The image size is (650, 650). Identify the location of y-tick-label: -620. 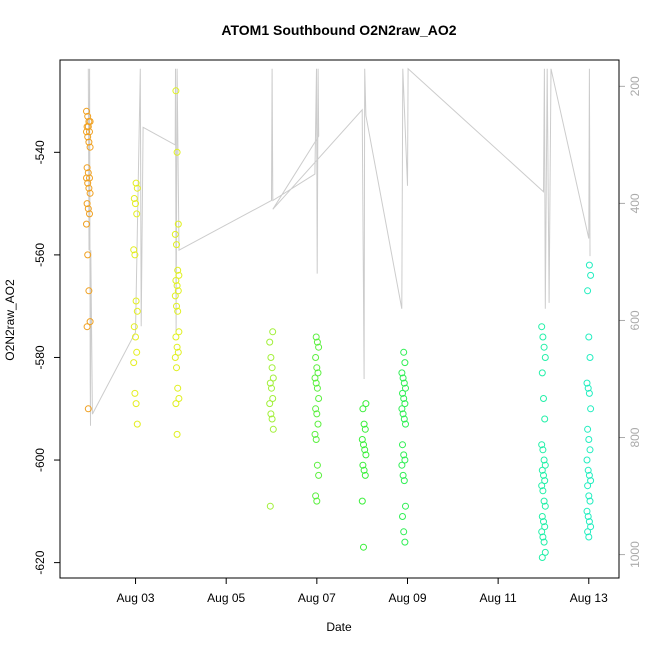
(40, 562).